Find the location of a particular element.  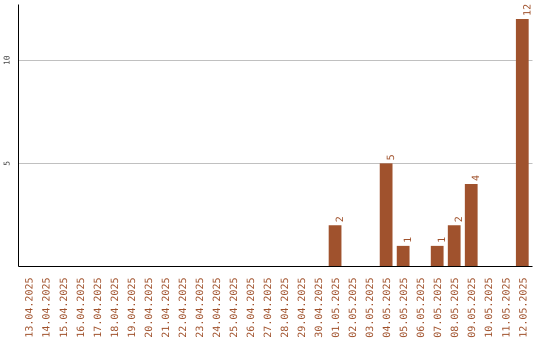

x-tick-label: 09.05.2025 is located at coordinates (472, 307).